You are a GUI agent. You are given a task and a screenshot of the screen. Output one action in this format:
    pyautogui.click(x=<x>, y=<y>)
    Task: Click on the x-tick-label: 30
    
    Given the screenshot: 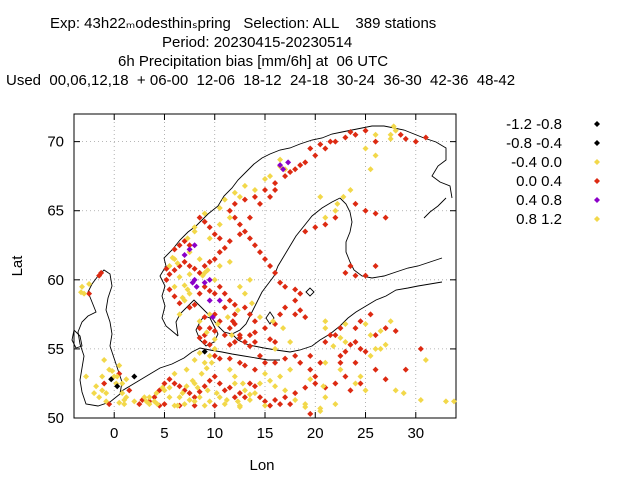 What is the action you would take?
    pyautogui.click(x=415, y=433)
    